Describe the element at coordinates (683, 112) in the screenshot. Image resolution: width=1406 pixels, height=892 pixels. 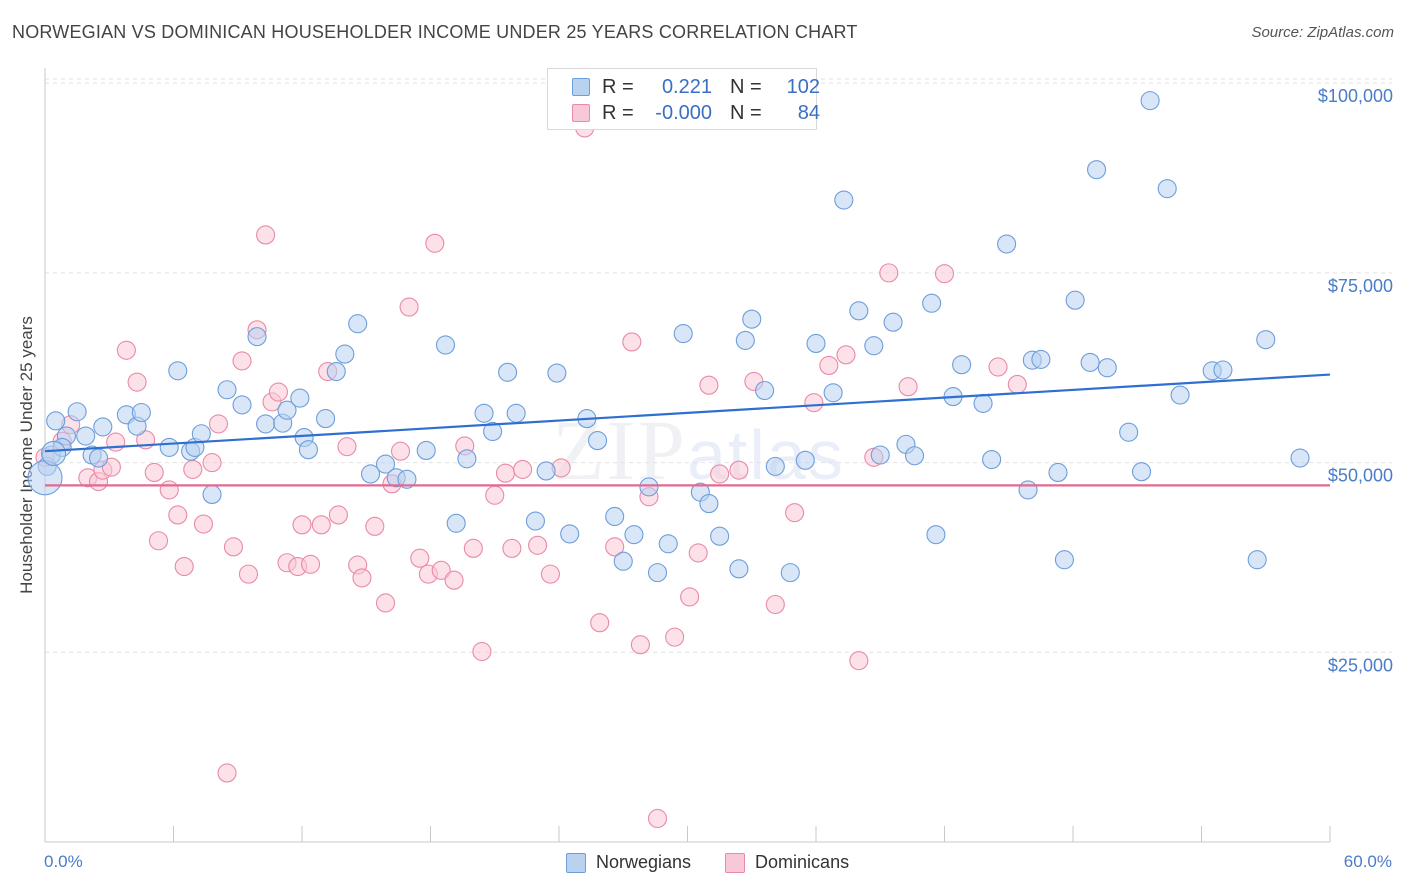
I see `r-value: -0.000` at that location.